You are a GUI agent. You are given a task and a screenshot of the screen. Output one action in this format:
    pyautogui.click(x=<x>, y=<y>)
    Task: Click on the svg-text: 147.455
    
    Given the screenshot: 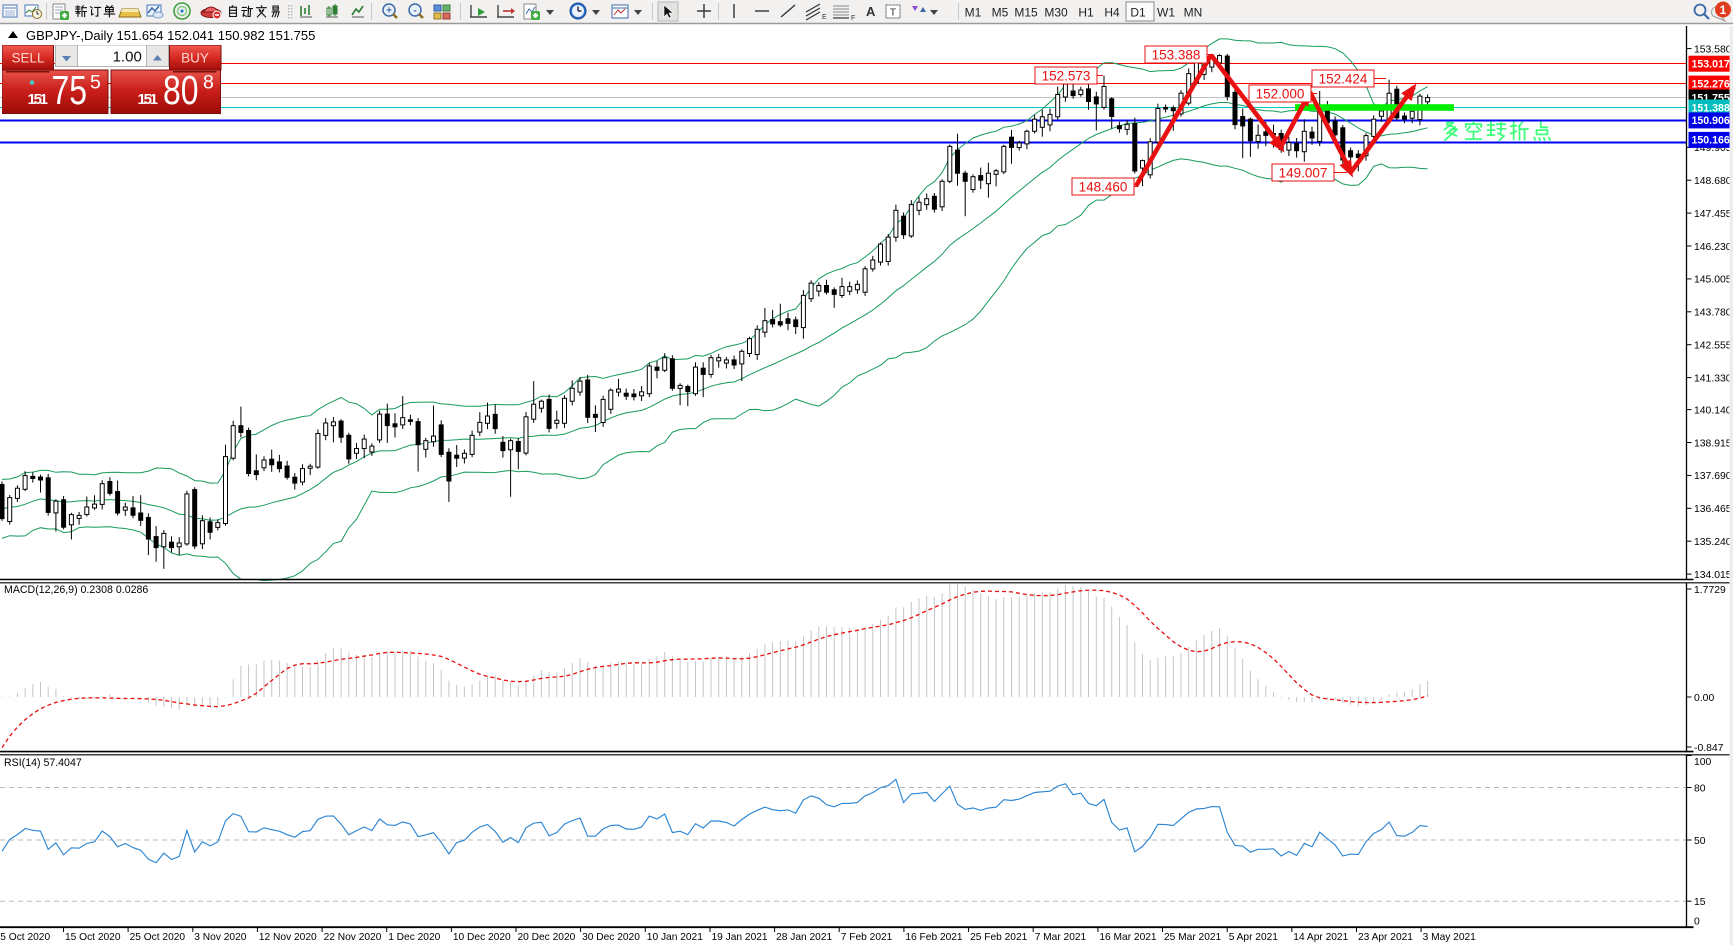 What is the action you would take?
    pyautogui.click(x=1713, y=214)
    